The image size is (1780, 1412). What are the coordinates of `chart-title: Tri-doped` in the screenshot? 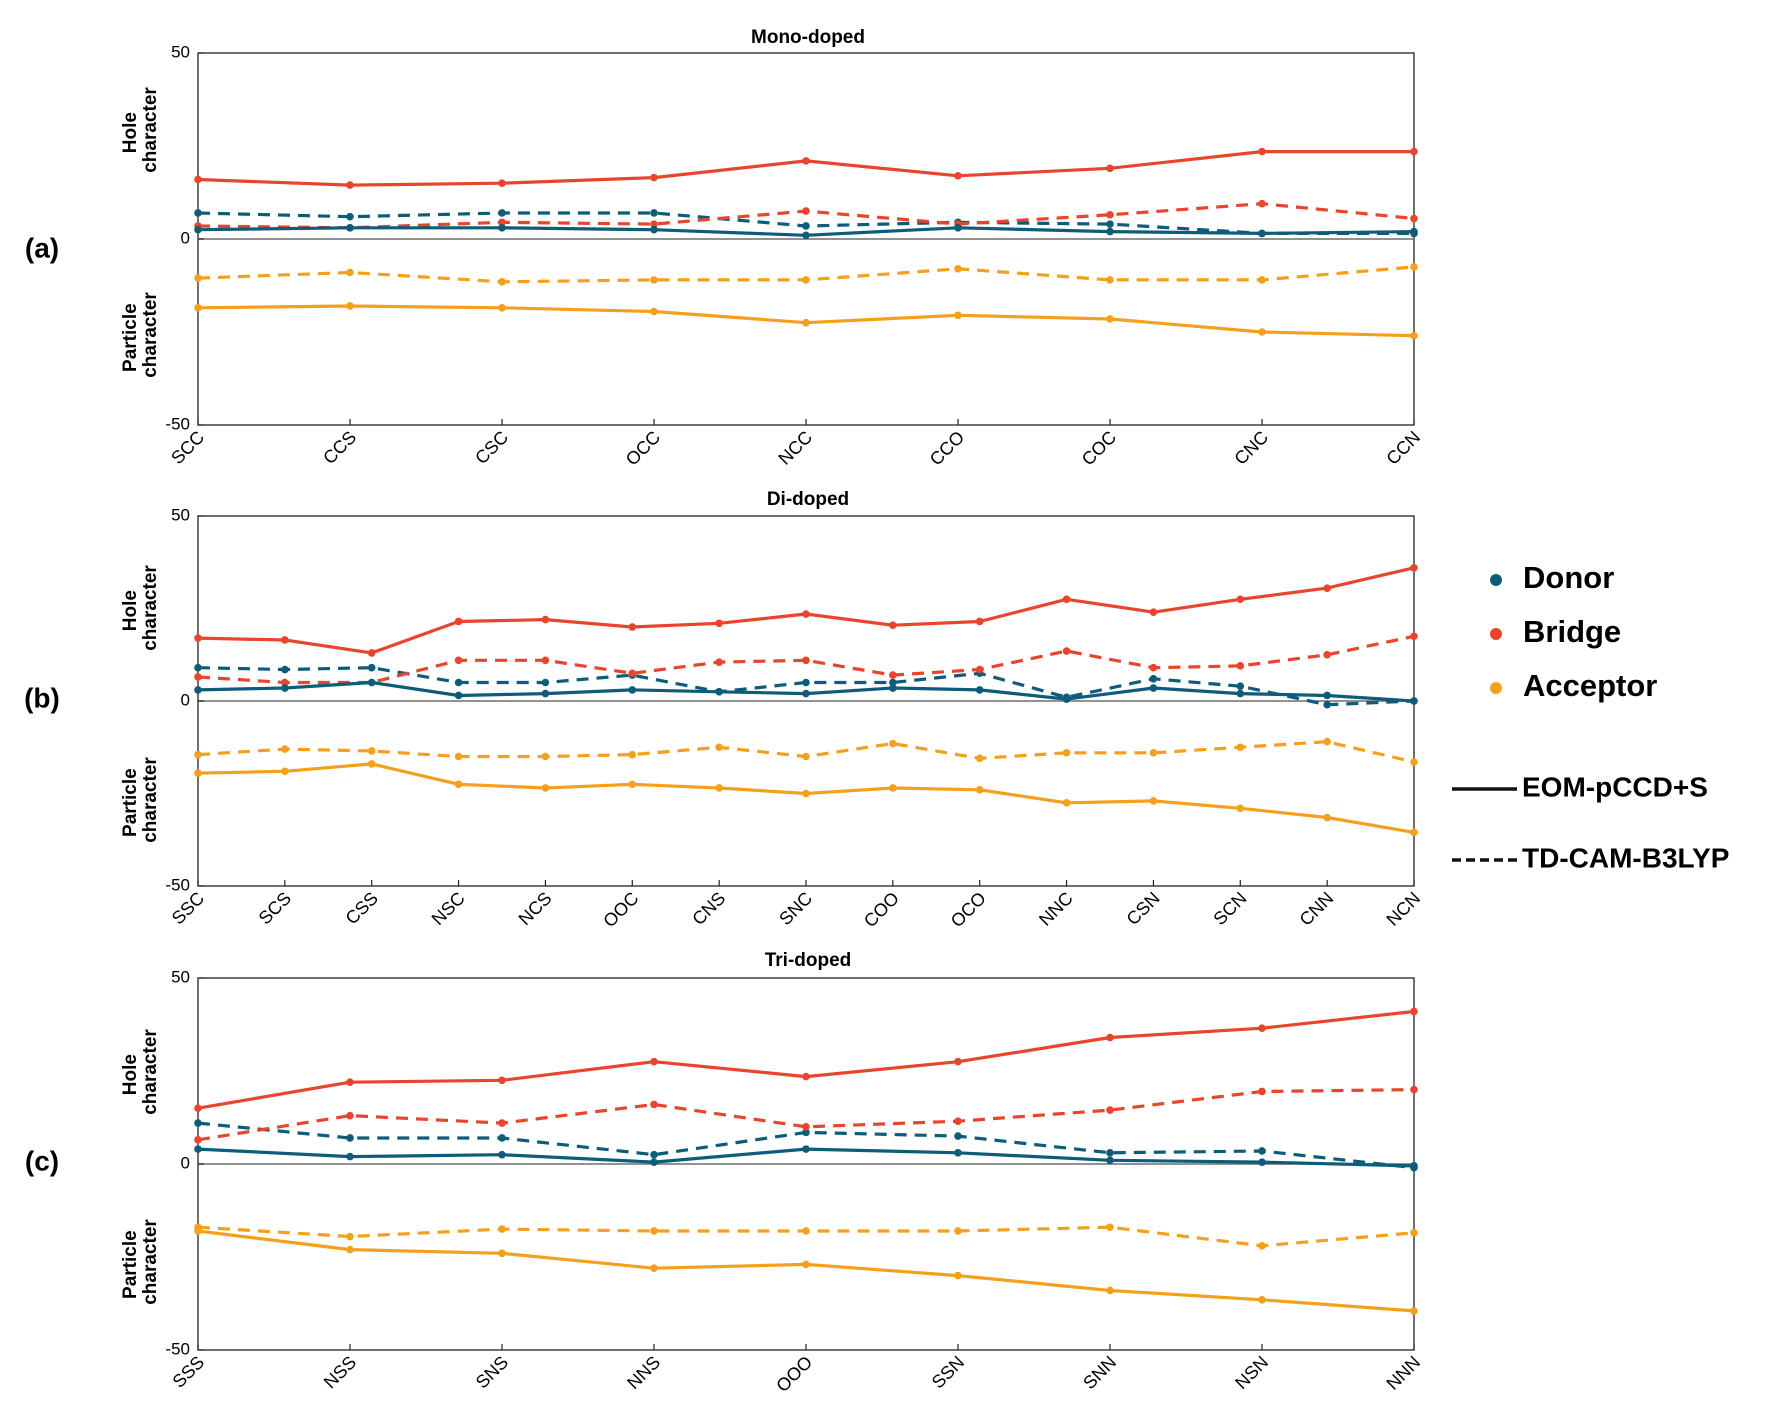 It's located at (808, 960).